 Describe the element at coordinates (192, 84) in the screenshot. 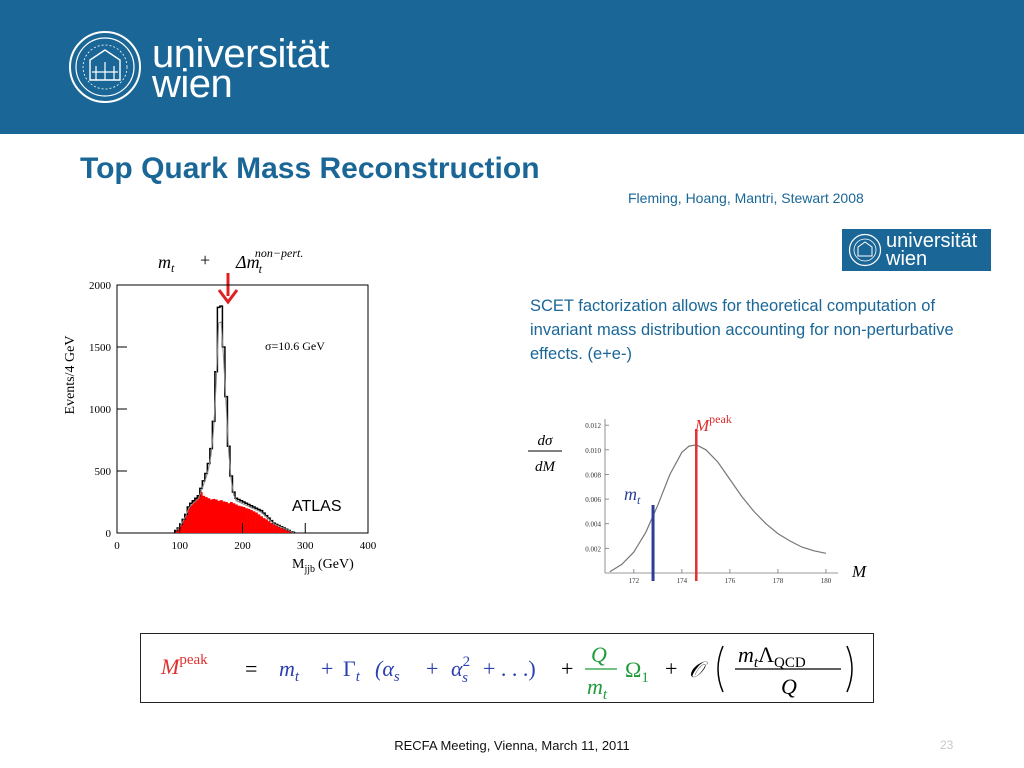

I see `logo-text-line2: wien` at that location.